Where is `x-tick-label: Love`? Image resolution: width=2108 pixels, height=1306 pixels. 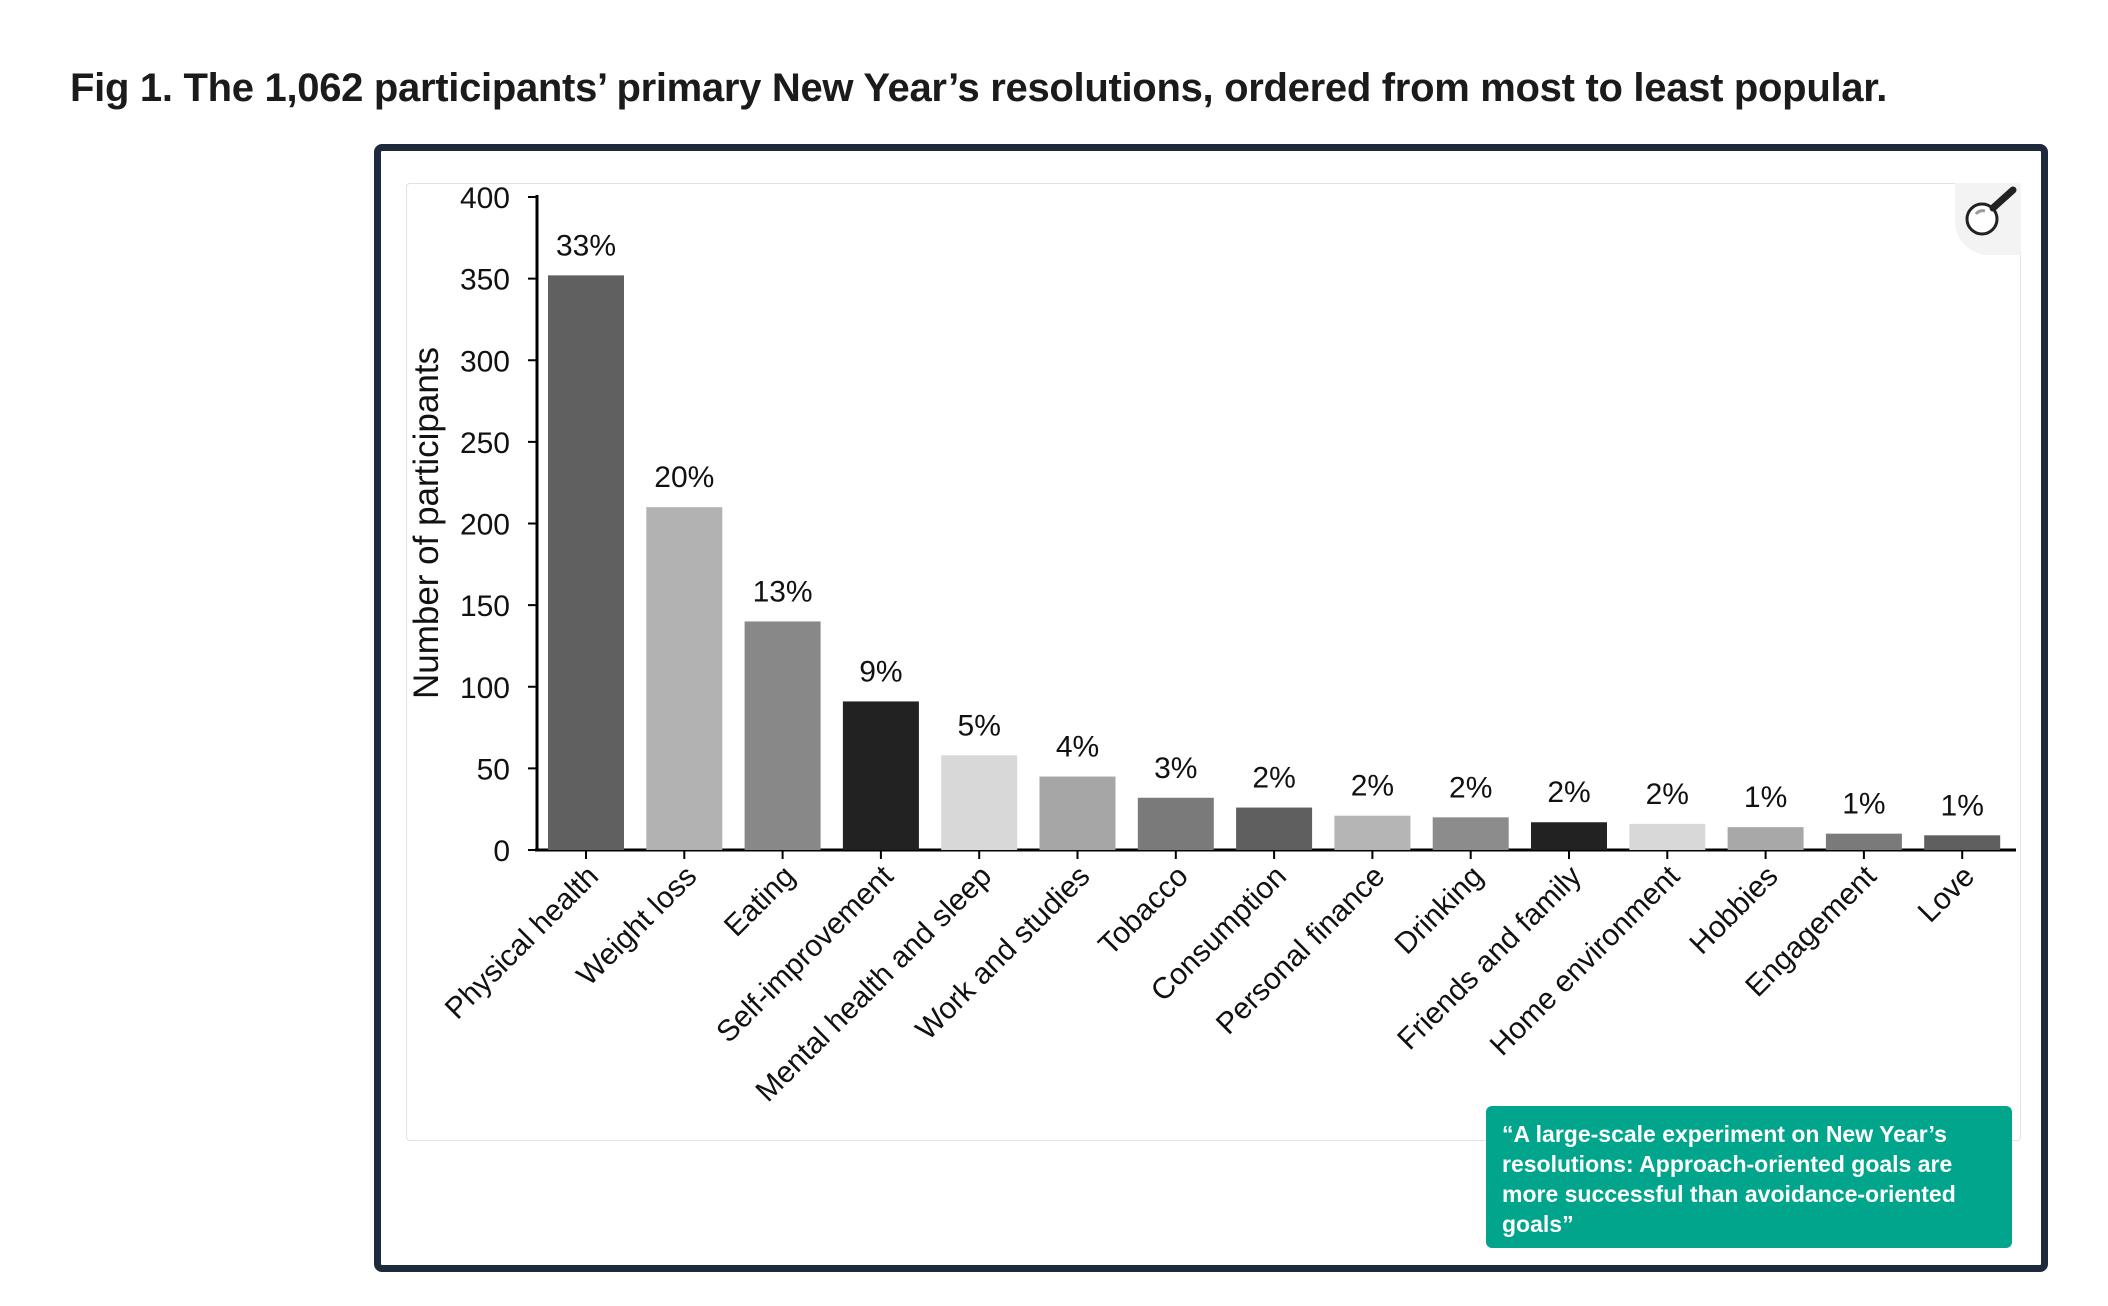 x-tick-label: Love is located at coordinates (1946, 894).